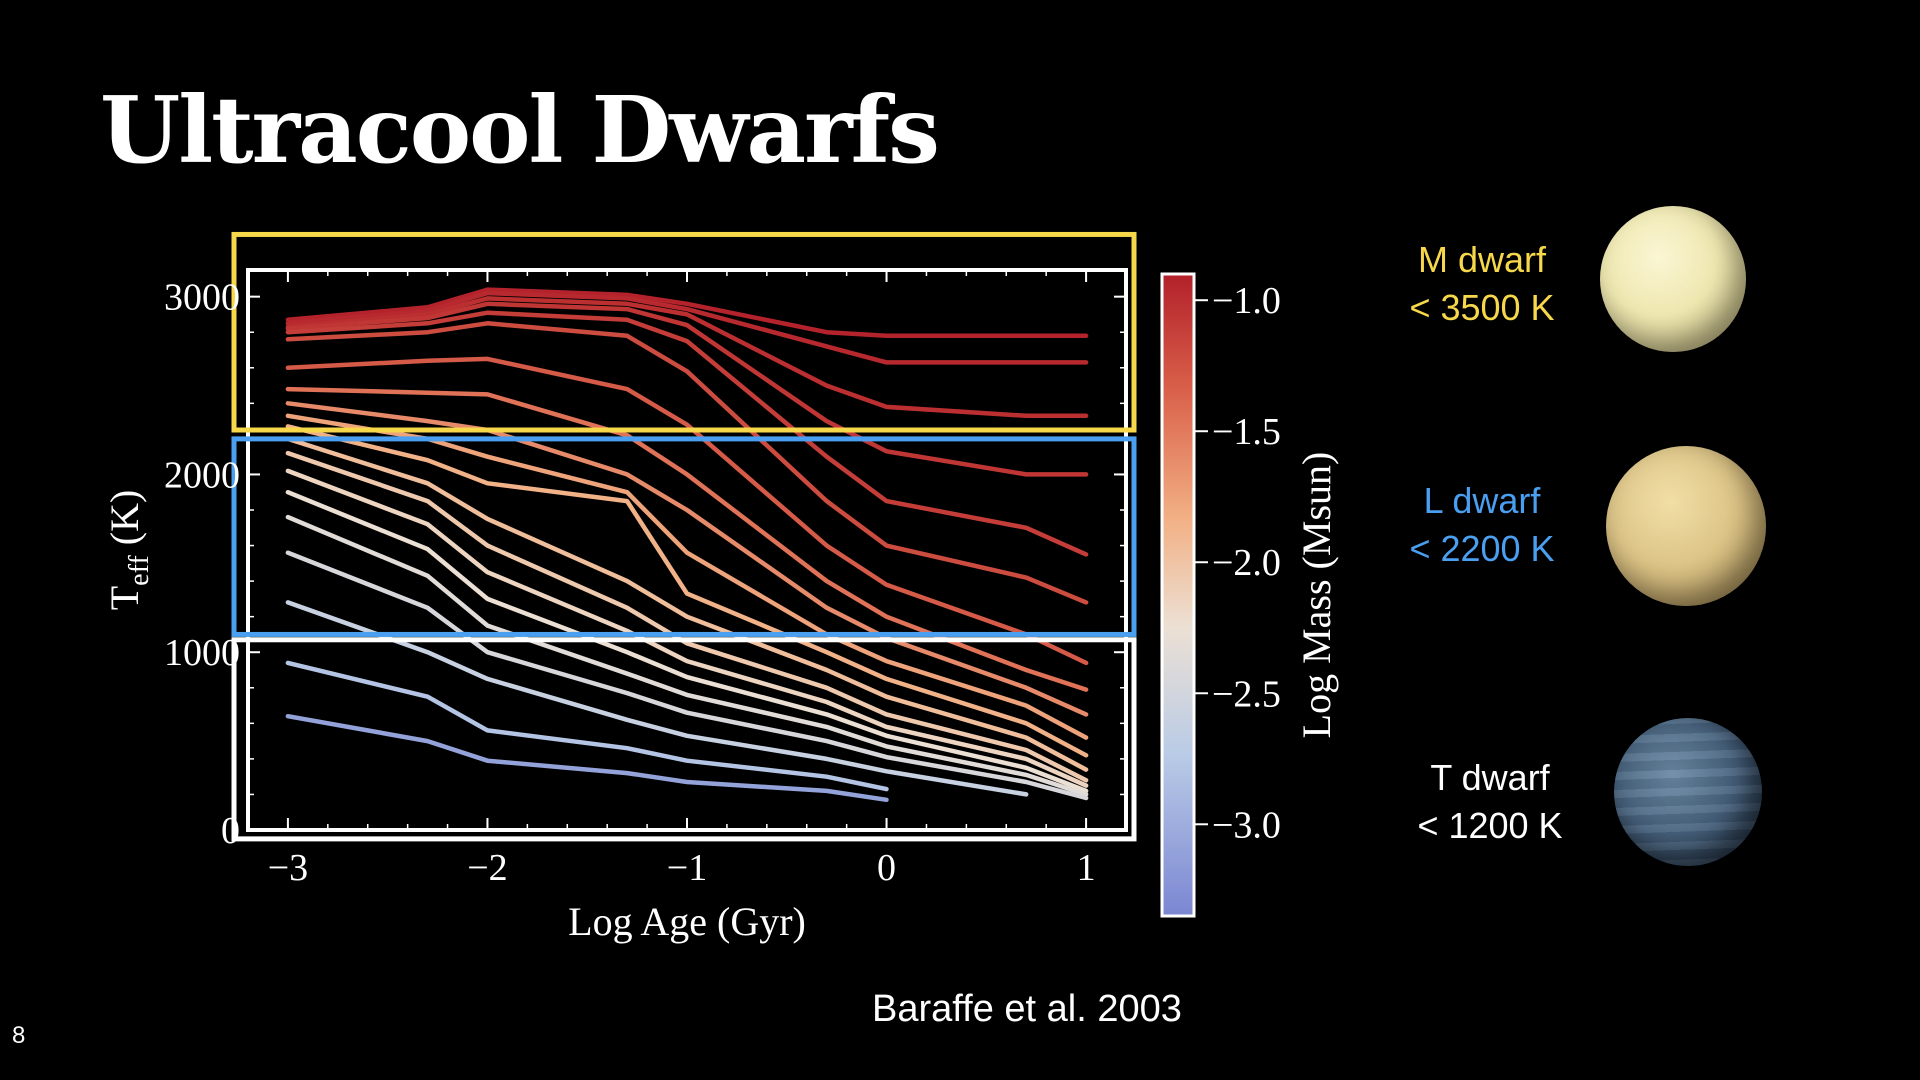 Image resolution: width=1920 pixels, height=1080 pixels. I want to click on m-dwarf-limit: < 3500 K, so click(1482, 307).